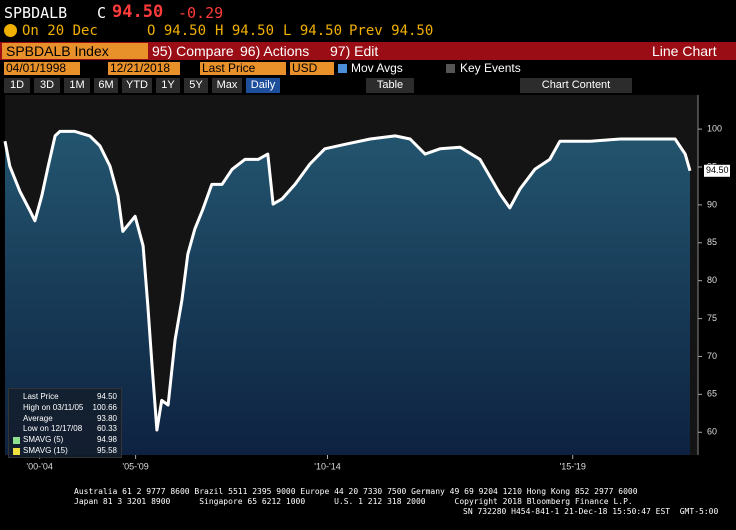  I want to click on mov-avgs: Mov Avgs, so click(377, 68).